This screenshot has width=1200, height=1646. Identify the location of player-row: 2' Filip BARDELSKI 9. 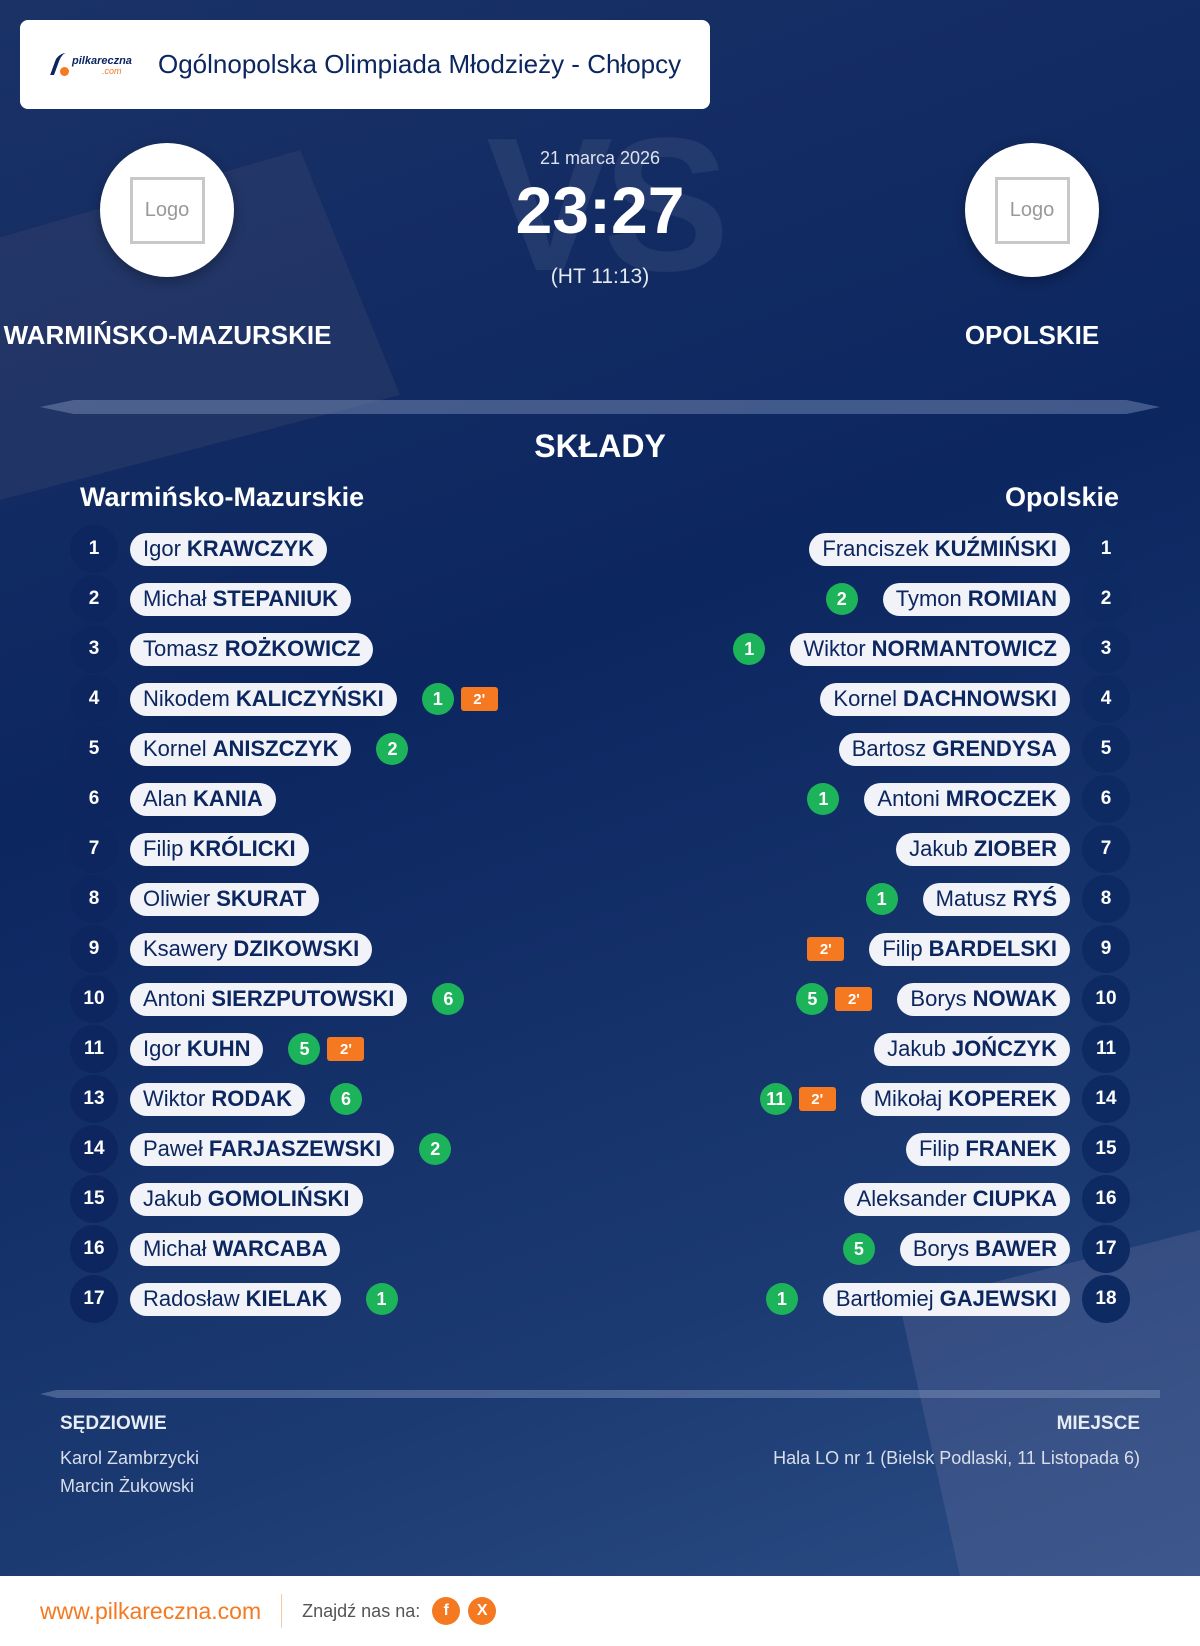
(931, 949).